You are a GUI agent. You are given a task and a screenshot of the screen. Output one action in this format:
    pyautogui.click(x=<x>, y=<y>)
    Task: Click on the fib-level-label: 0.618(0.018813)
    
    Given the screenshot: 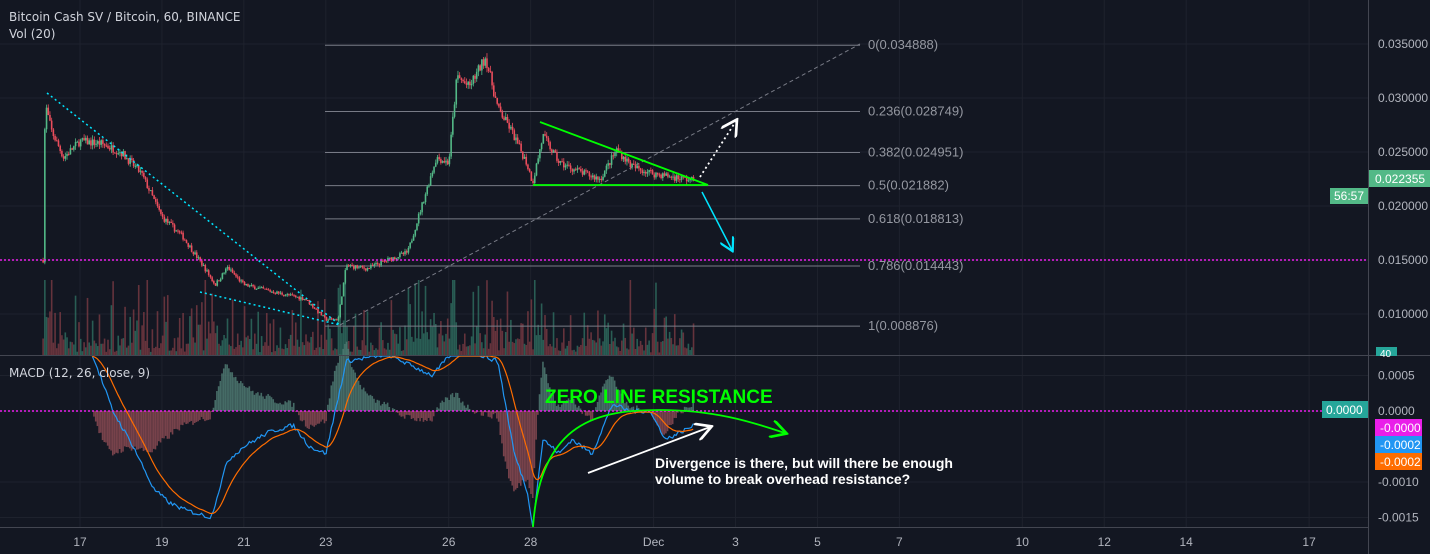 What is the action you would take?
    pyautogui.click(x=915, y=218)
    